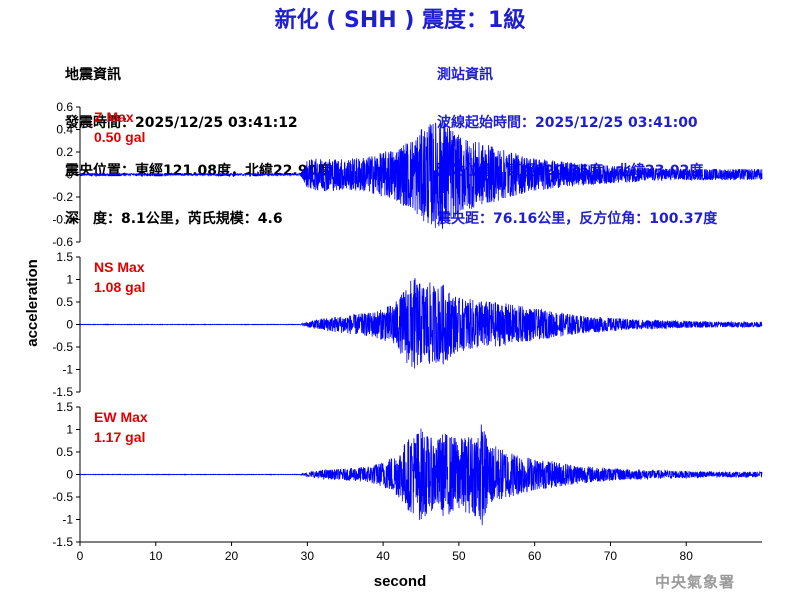  What do you see at coordinates (535, 556) in the screenshot?
I see `x-tick-label: 60` at bounding box center [535, 556].